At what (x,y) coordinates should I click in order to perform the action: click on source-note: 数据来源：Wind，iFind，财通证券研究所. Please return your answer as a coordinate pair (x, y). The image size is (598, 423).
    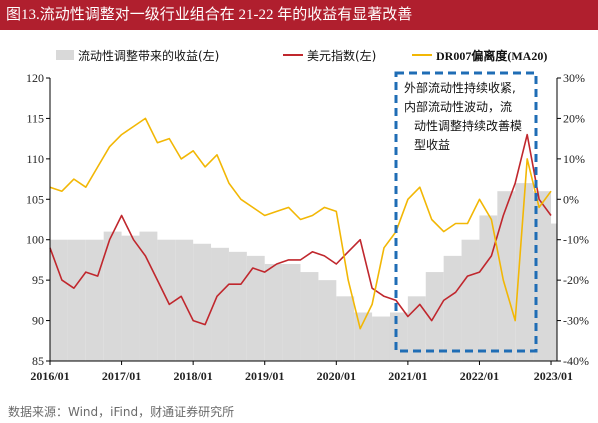
    Looking at the image, I should click on (121, 412).